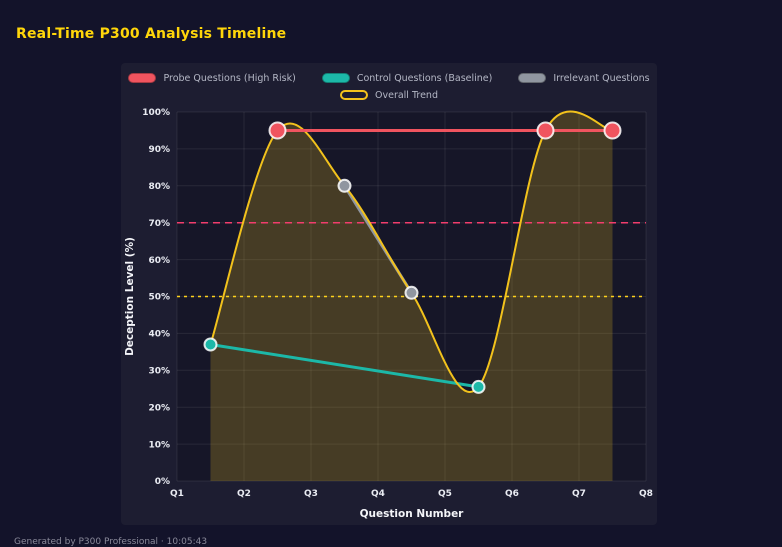 The width and height of the screenshot is (782, 547). What do you see at coordinates (177, 494) in the screenshot?
I see `x-tick-label: Q1` at bounding box center [177, 494].